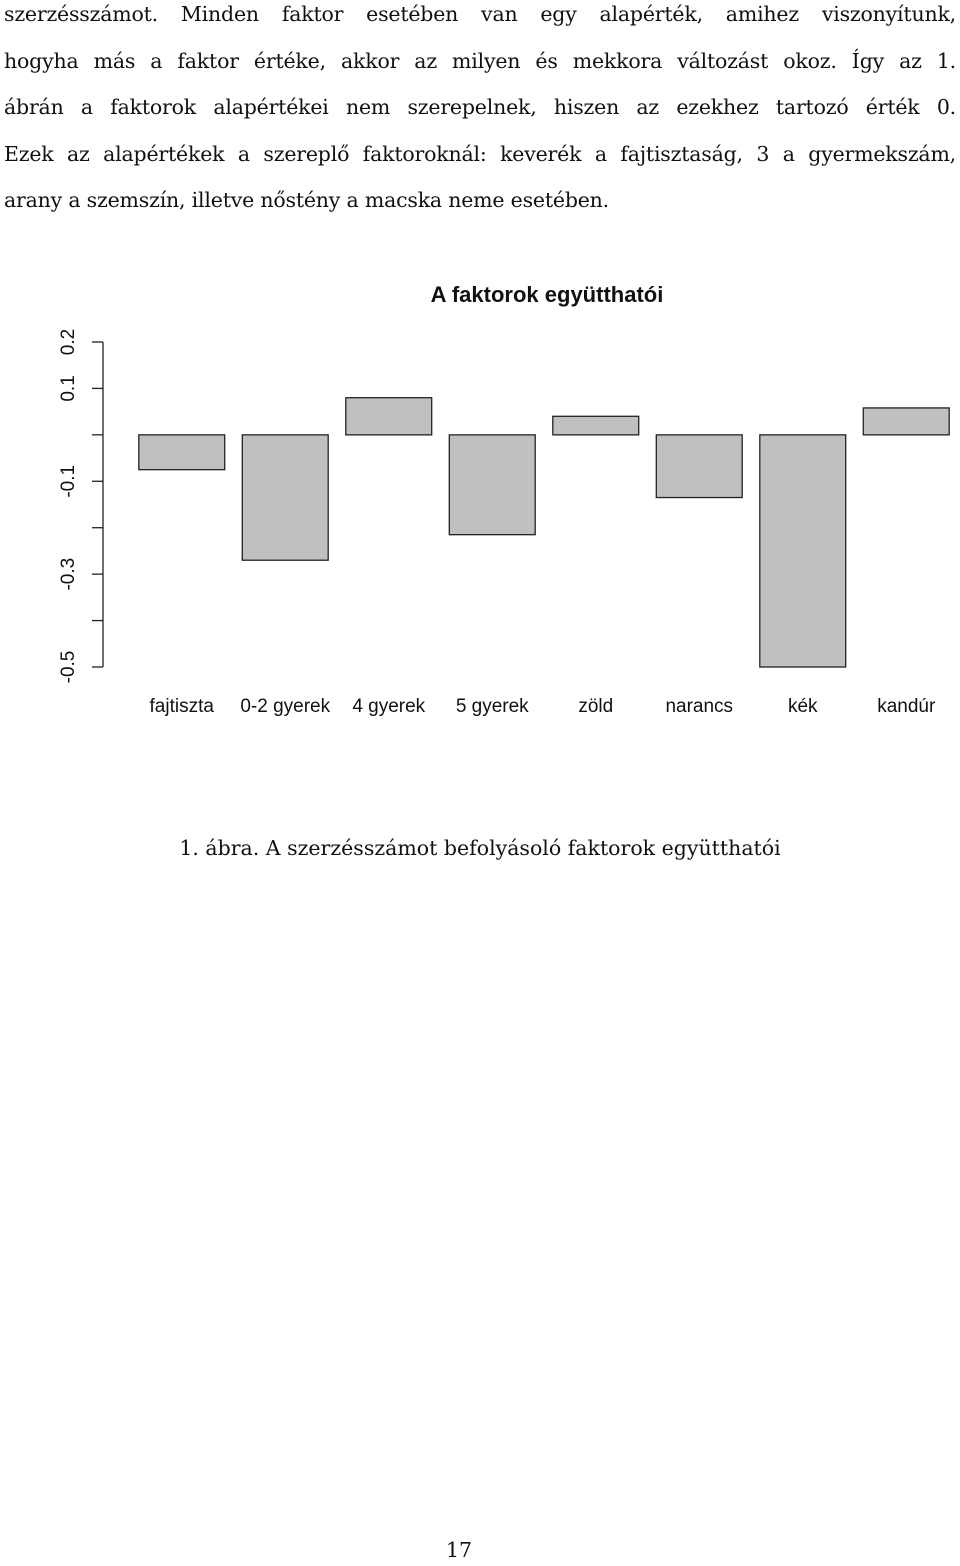 This screenshot has width=960, height=1566. Describe the element at coordinates (182, 706) in the screenshot. I see `category-label: fajtiszta` at that location.